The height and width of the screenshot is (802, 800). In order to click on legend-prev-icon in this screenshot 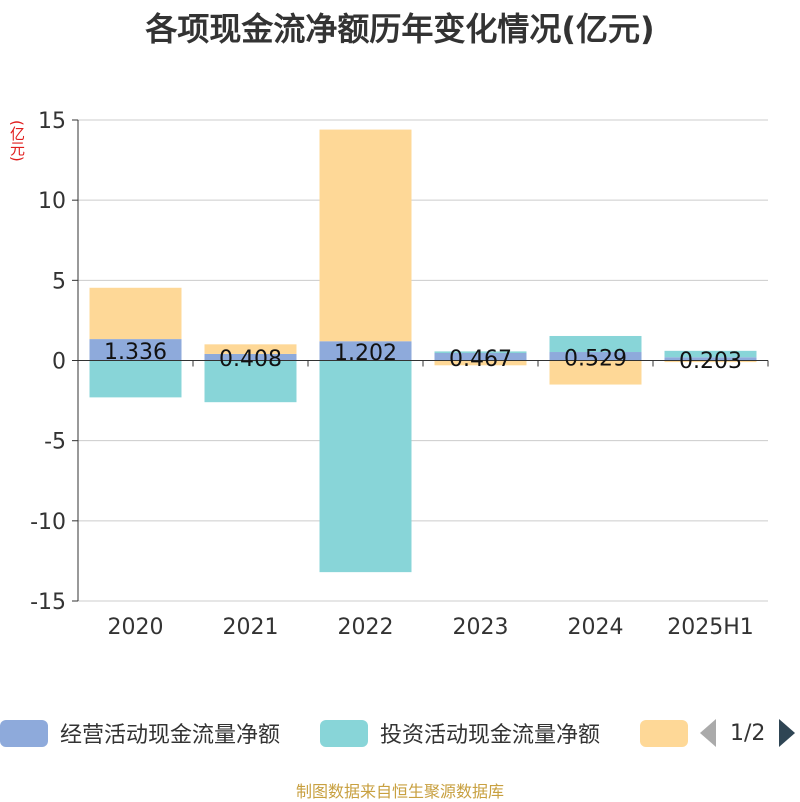, I will do `click(708, 733)`.